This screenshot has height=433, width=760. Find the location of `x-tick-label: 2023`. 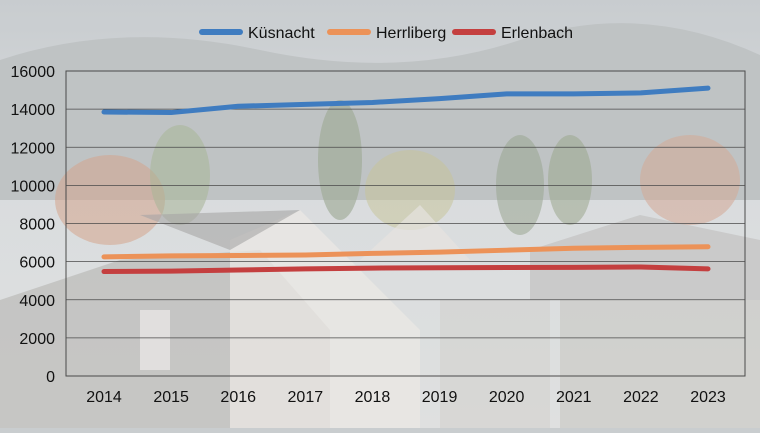

x-tick-label: 2023 is located at coordinates (708, 397).